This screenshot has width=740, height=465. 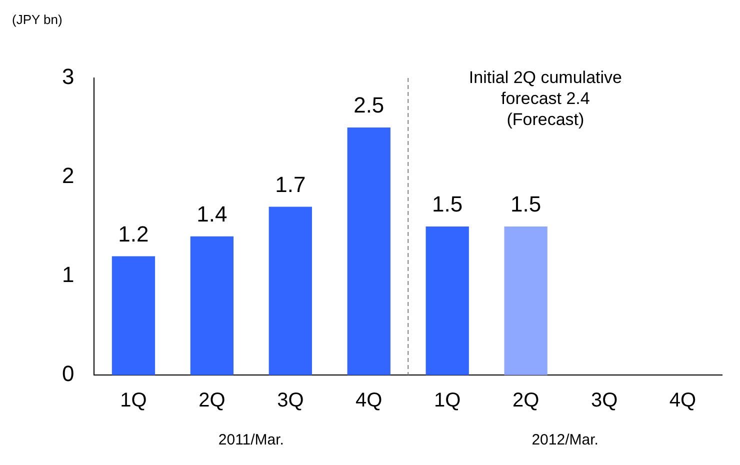 What do you see at coordinates (565, 440) in the screenshot?
I see `text: 2012/Mar.` at bounding box center [565, 440].